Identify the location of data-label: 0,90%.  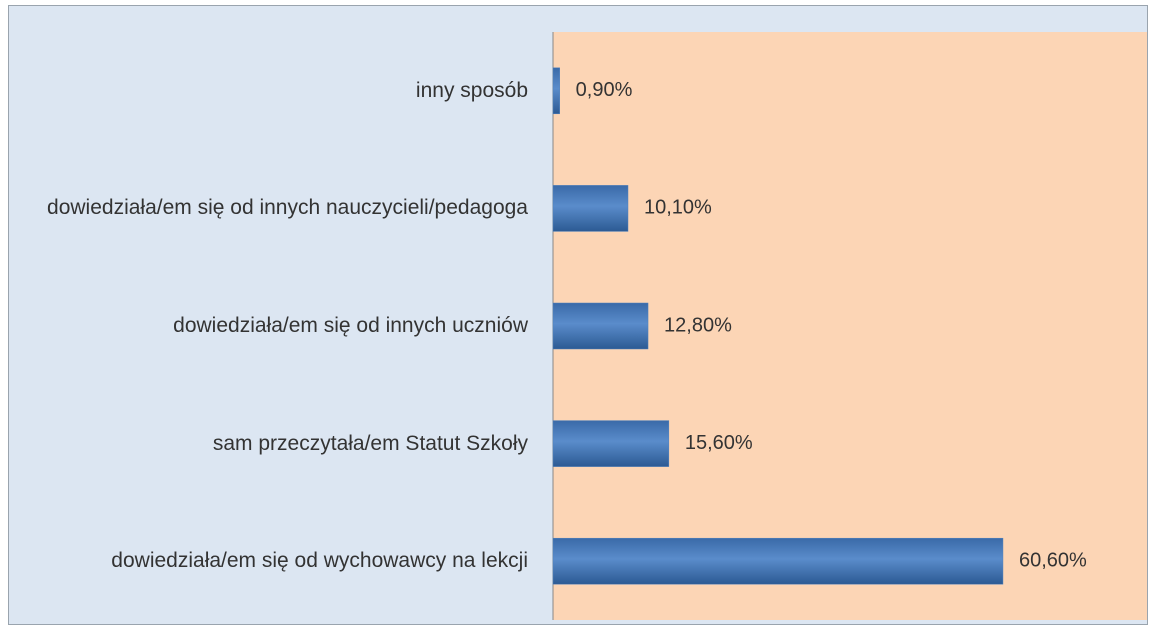
(604, 90).